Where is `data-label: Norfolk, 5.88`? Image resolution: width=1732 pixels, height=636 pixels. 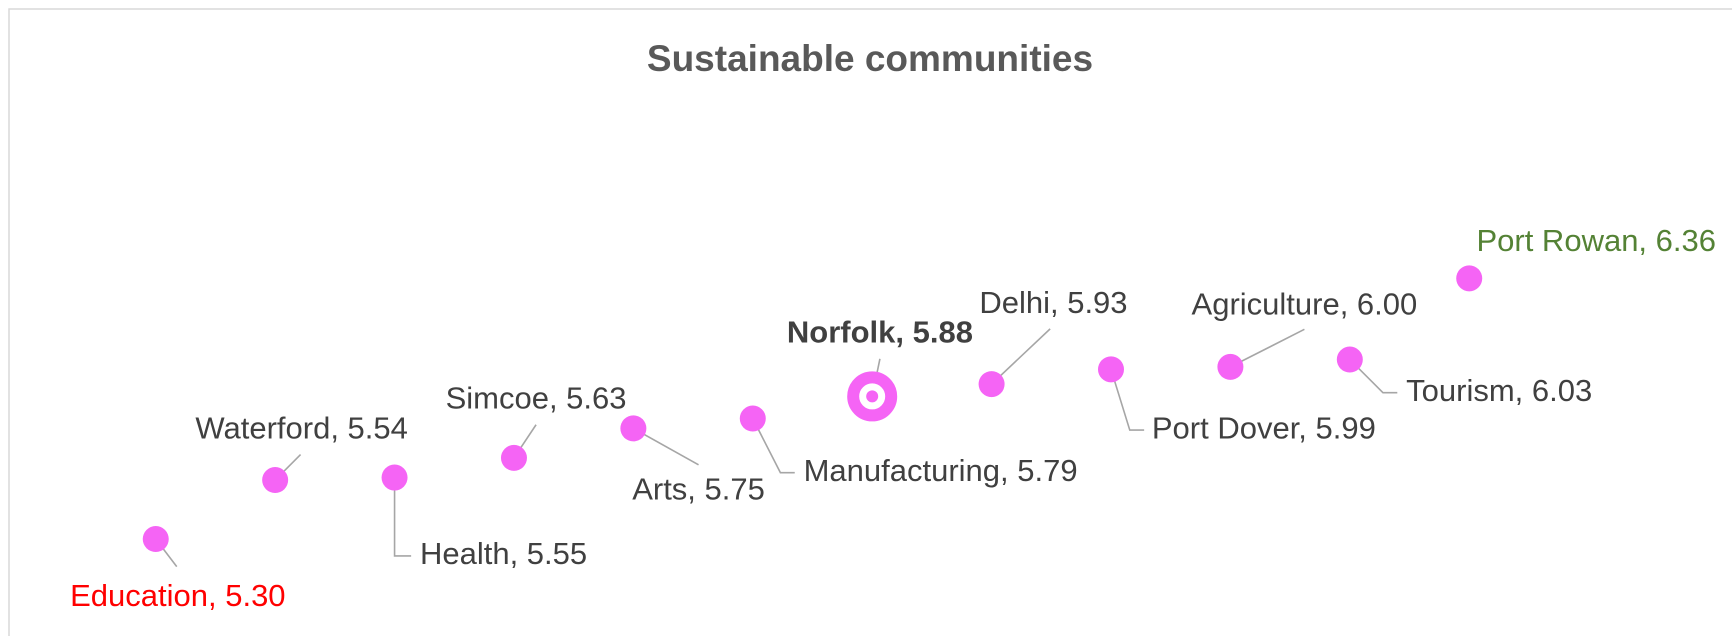 data-label: Norfolk, 5.88 is located at coordinates (880, 332).